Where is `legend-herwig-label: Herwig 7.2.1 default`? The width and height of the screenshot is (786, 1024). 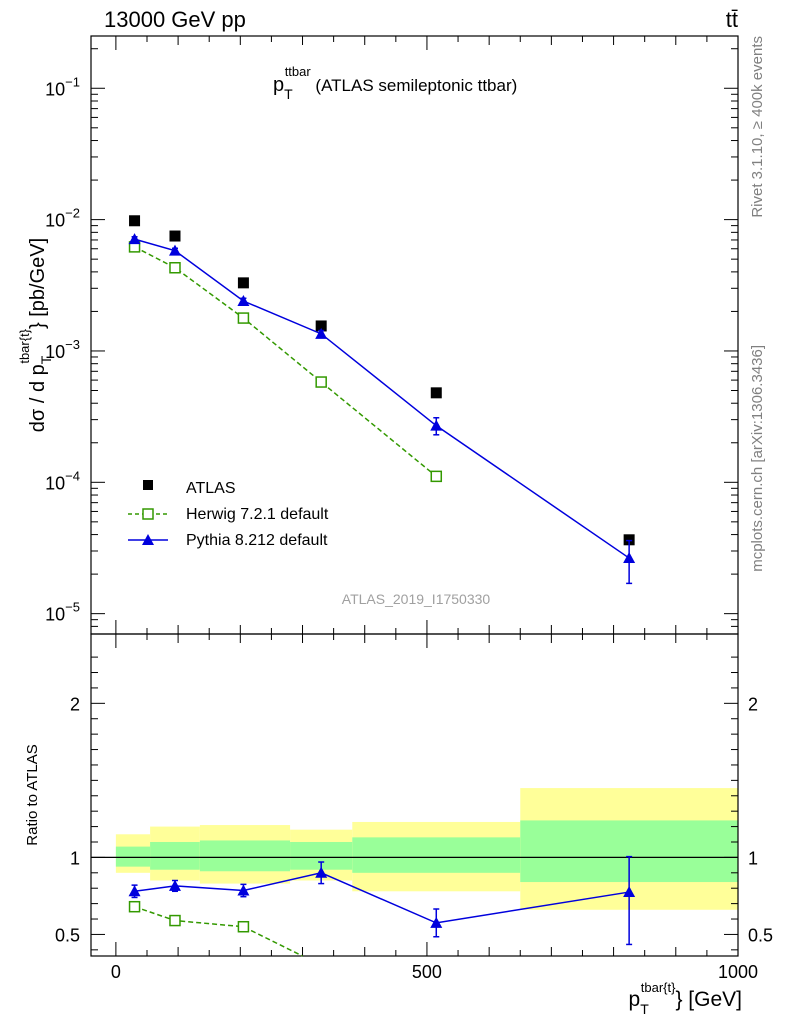
legend-herwig-label: Herwig 7.2.1 default is located at coordinates (257, 514).